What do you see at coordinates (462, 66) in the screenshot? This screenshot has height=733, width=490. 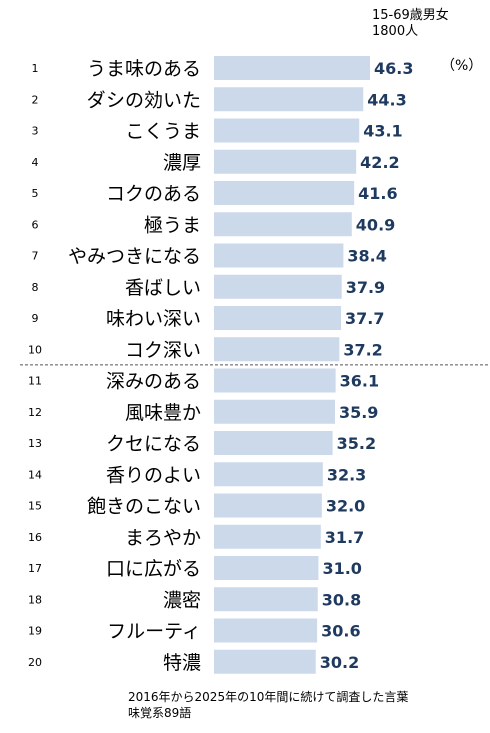 I see `unit-label: （%）` at bounding box center [462, 66].